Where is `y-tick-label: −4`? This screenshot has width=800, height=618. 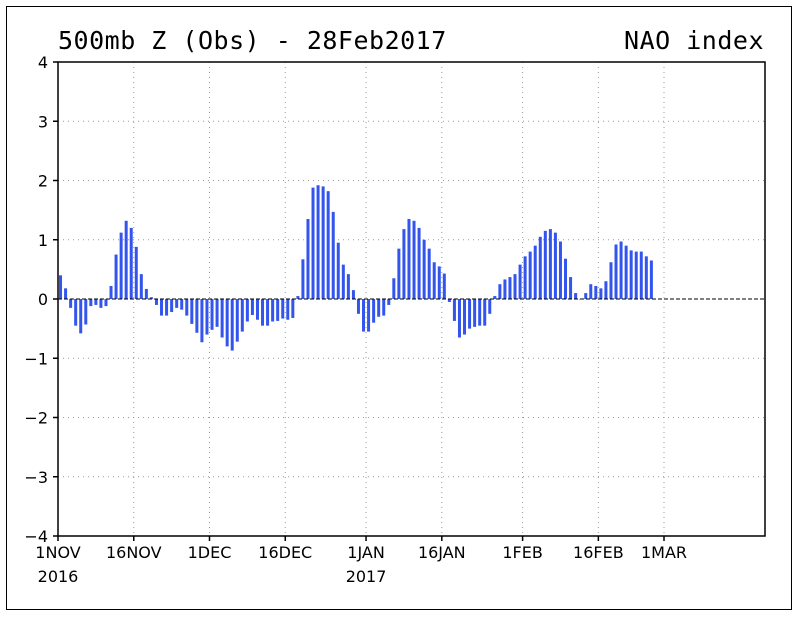 y-tick-label: −4 is located at coordinates (36, 536).